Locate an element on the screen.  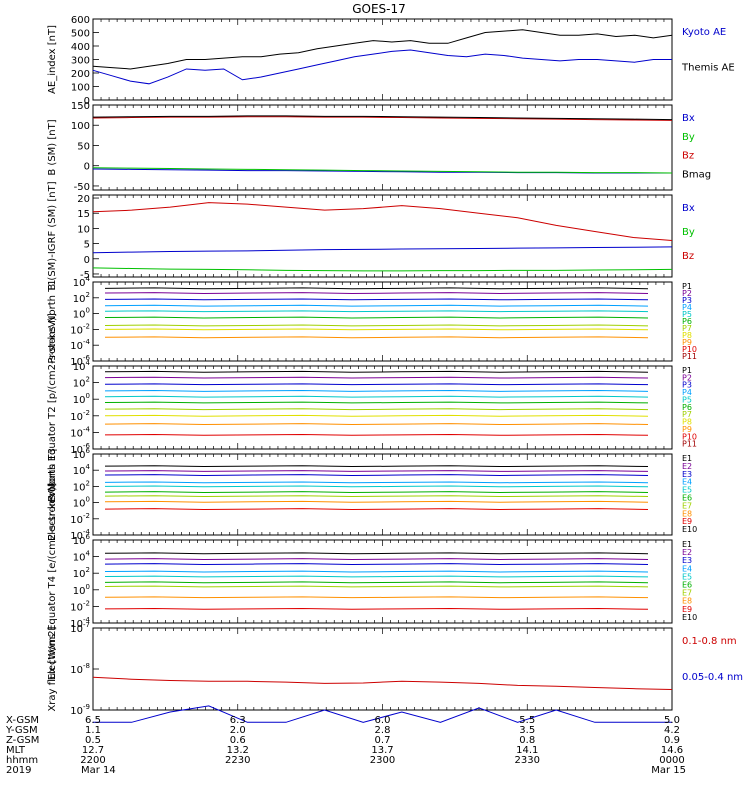
series-line-e8 is located at coordinates (376, 501).